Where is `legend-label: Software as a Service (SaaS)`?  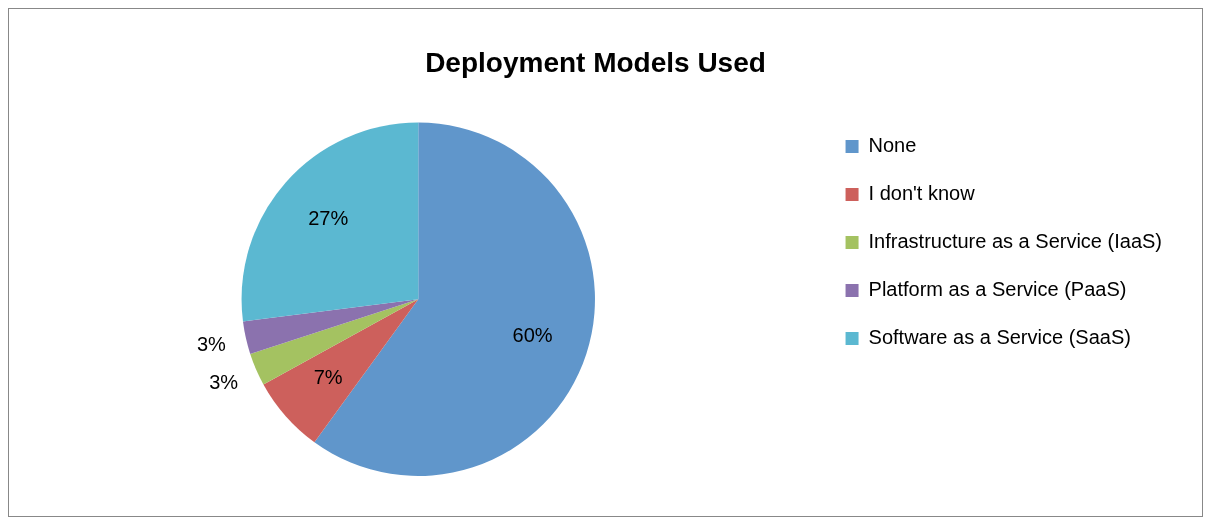 legend-label: Software as a Service (SaaS) is located at coordinates (999, 337).